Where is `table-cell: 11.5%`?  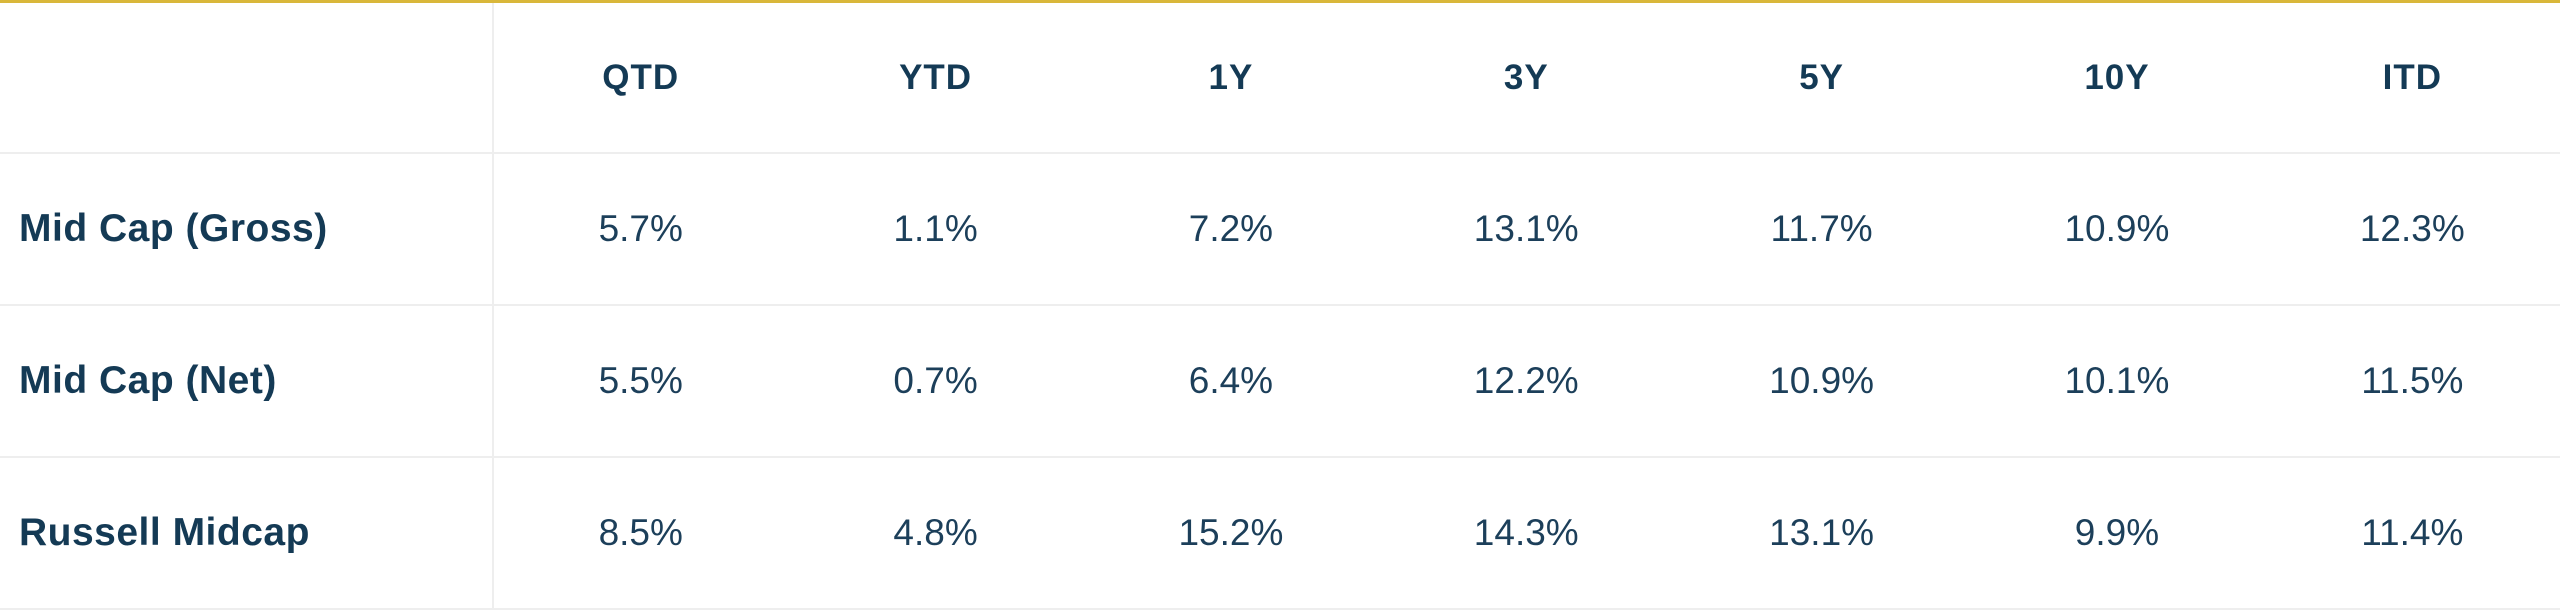 table-cell: 11.5% is located at coordinates (2412, 381).